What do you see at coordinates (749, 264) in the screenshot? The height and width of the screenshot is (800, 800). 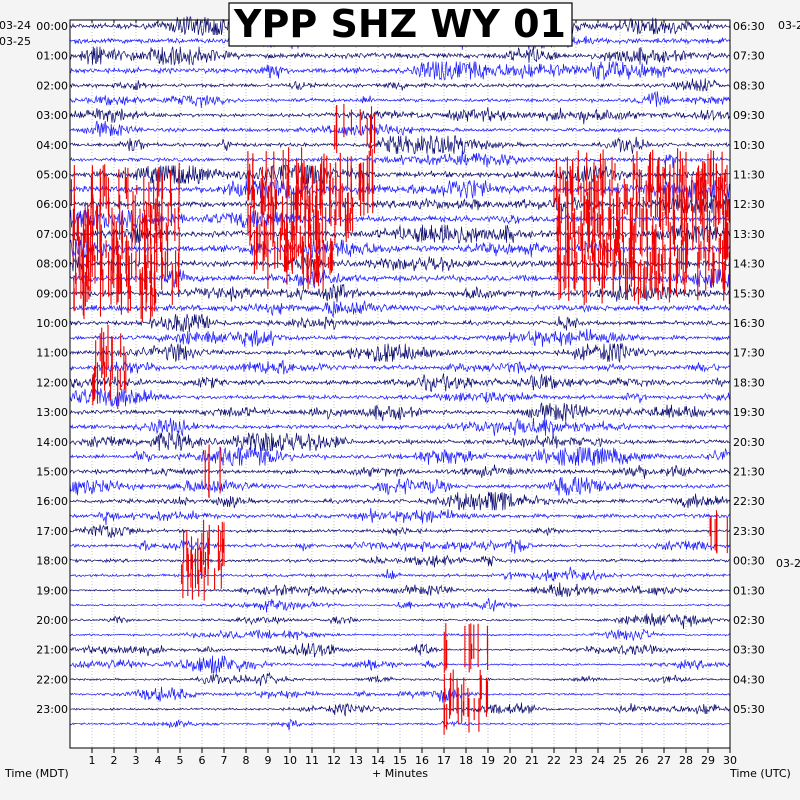 I see `right-hour-label: 14:30` at bounding box center [749, 264].